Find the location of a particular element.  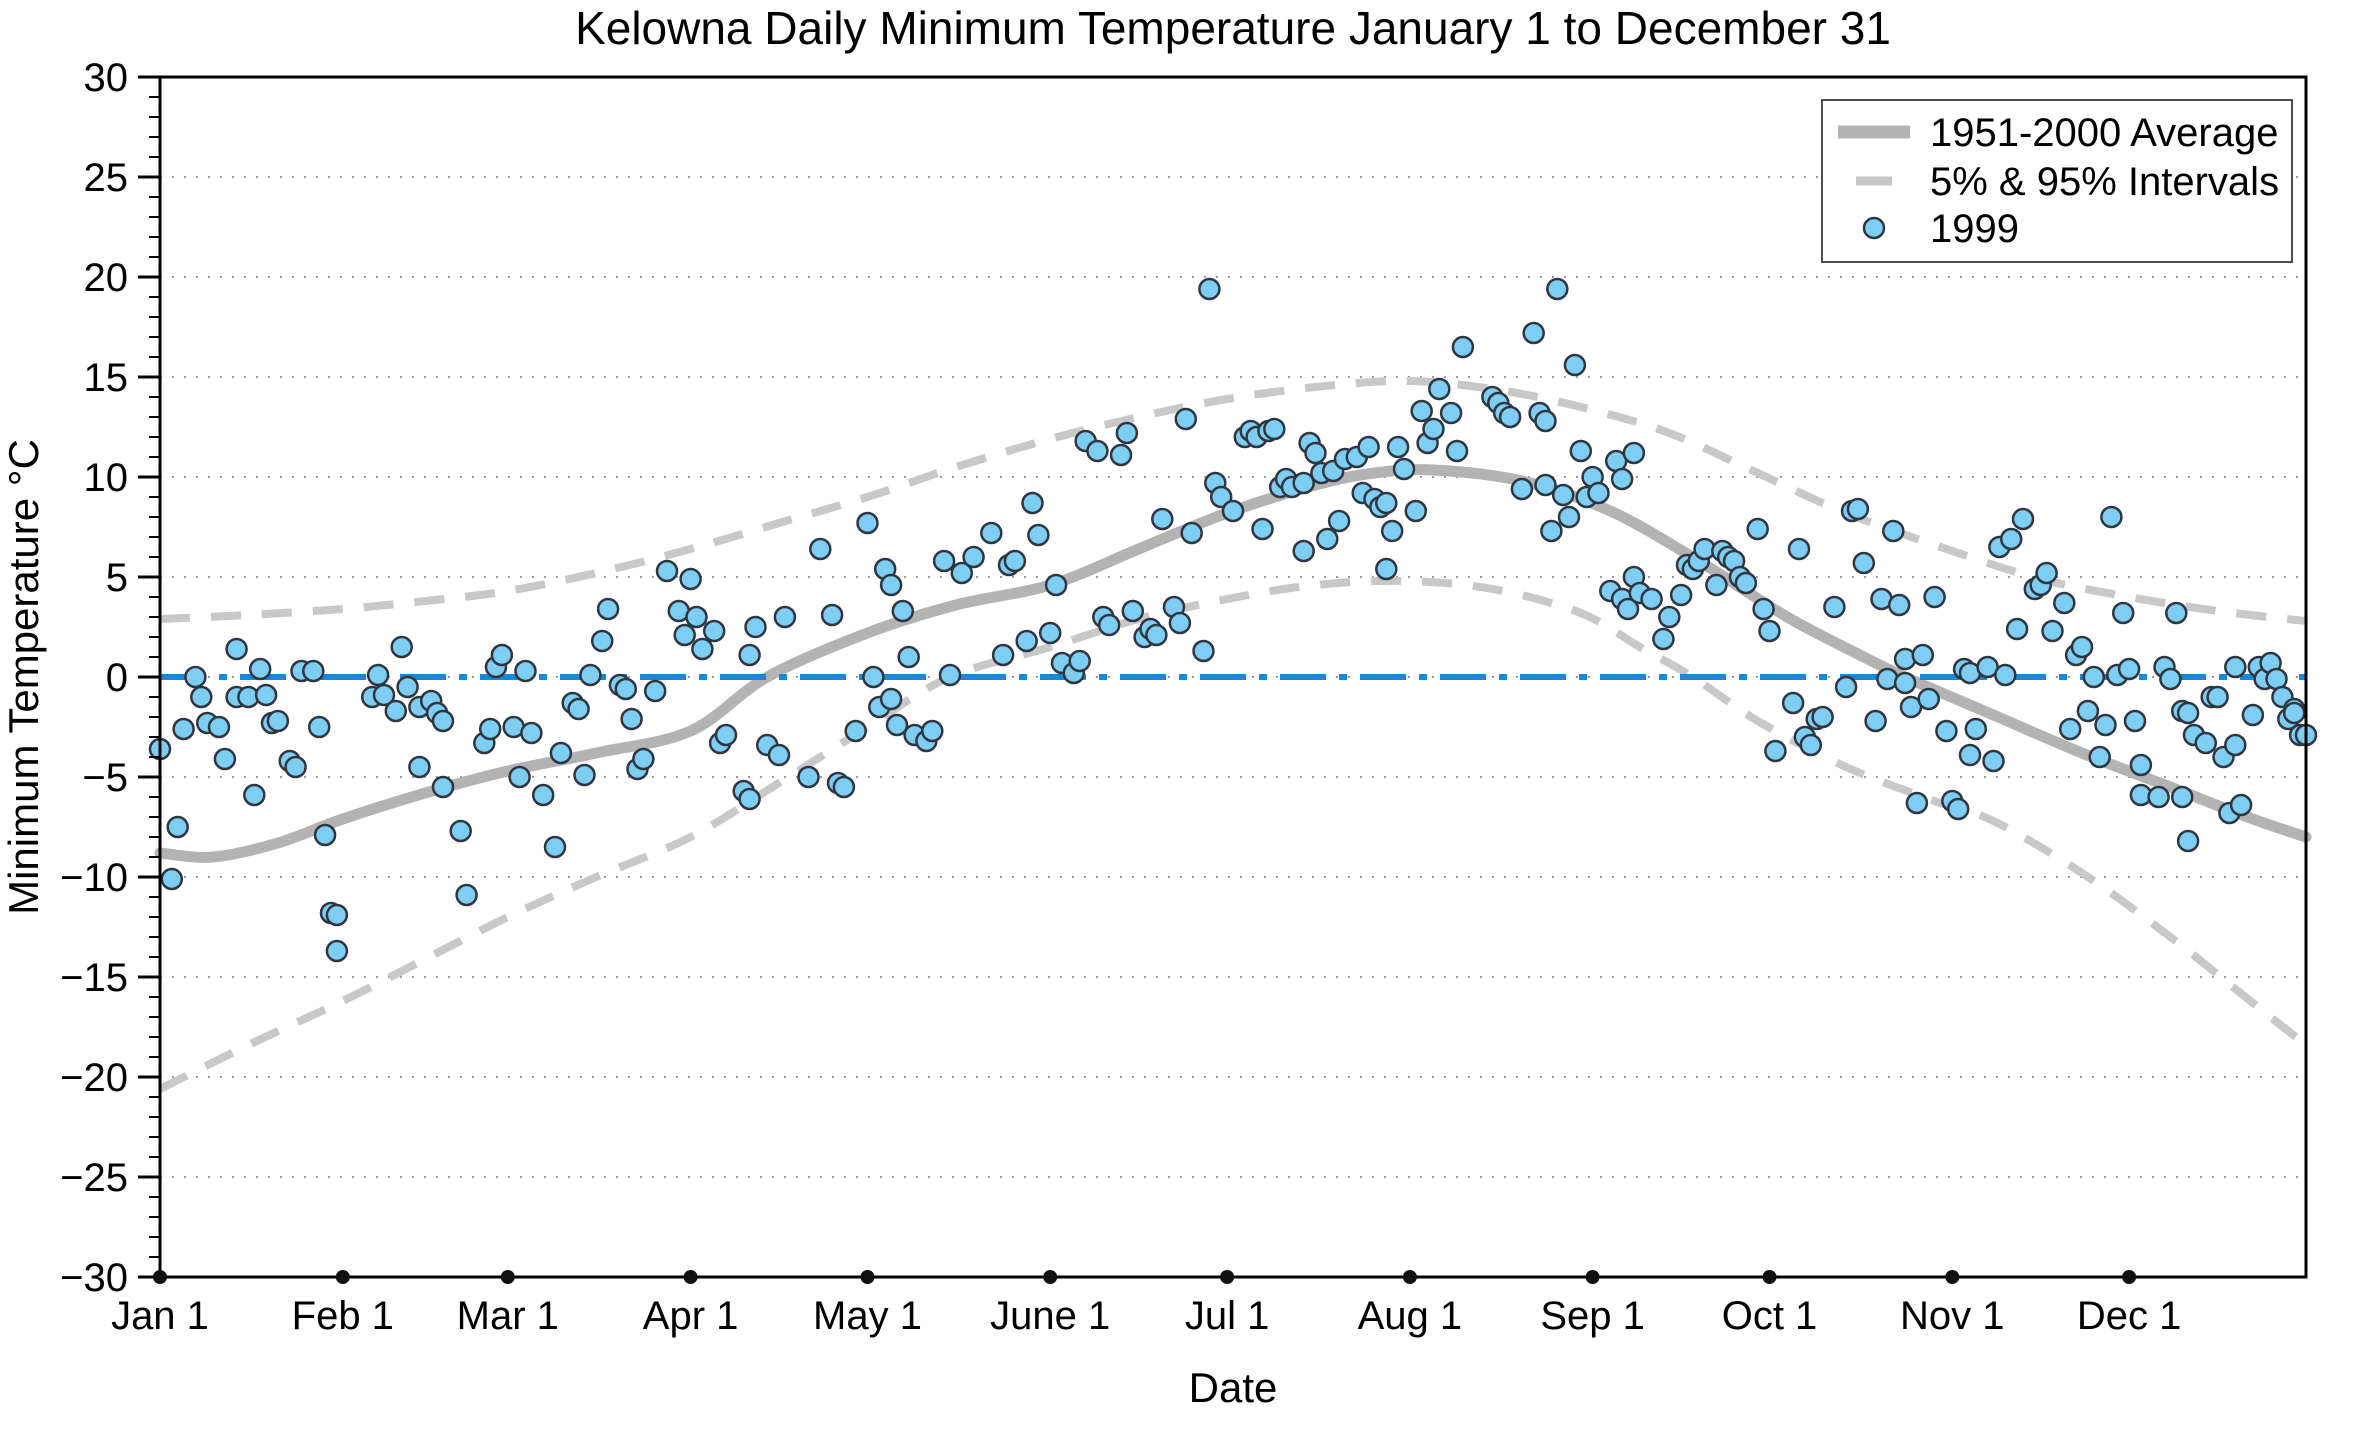

x-tick-label: Sep 1 is located at coordinates (1592, 1316).